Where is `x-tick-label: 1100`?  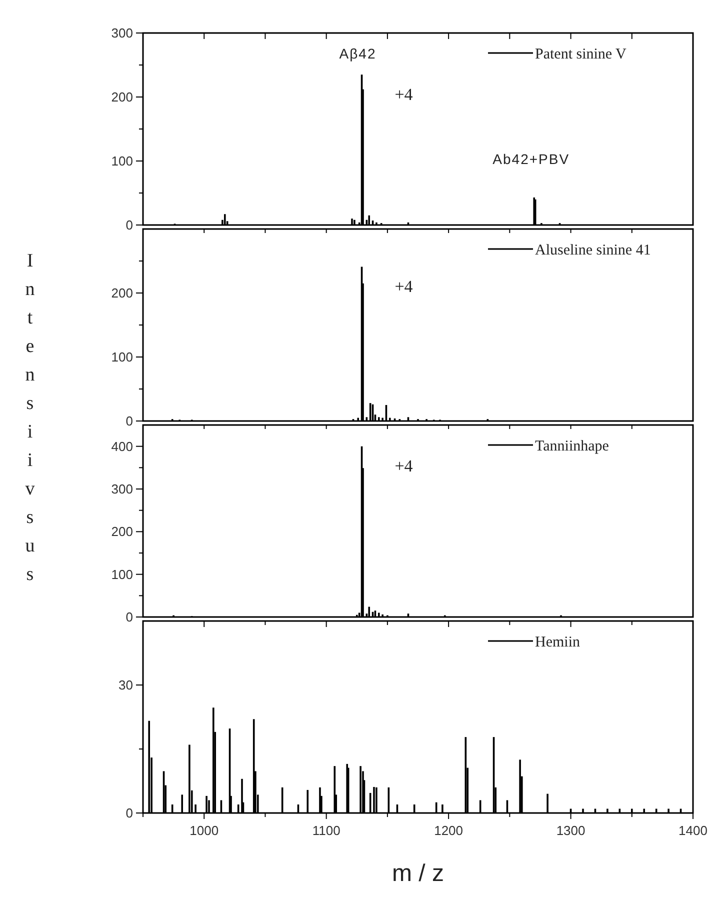 x-tick-label: 1100 is located at coordinates (326, 830).